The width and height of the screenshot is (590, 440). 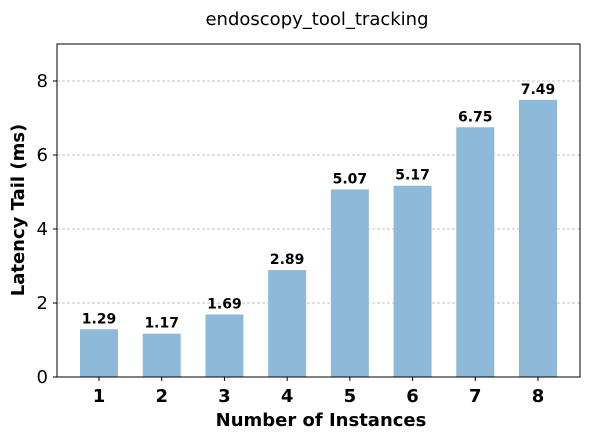 I want to click on bar-value-label: 6.75, so click(x=475, y=117).